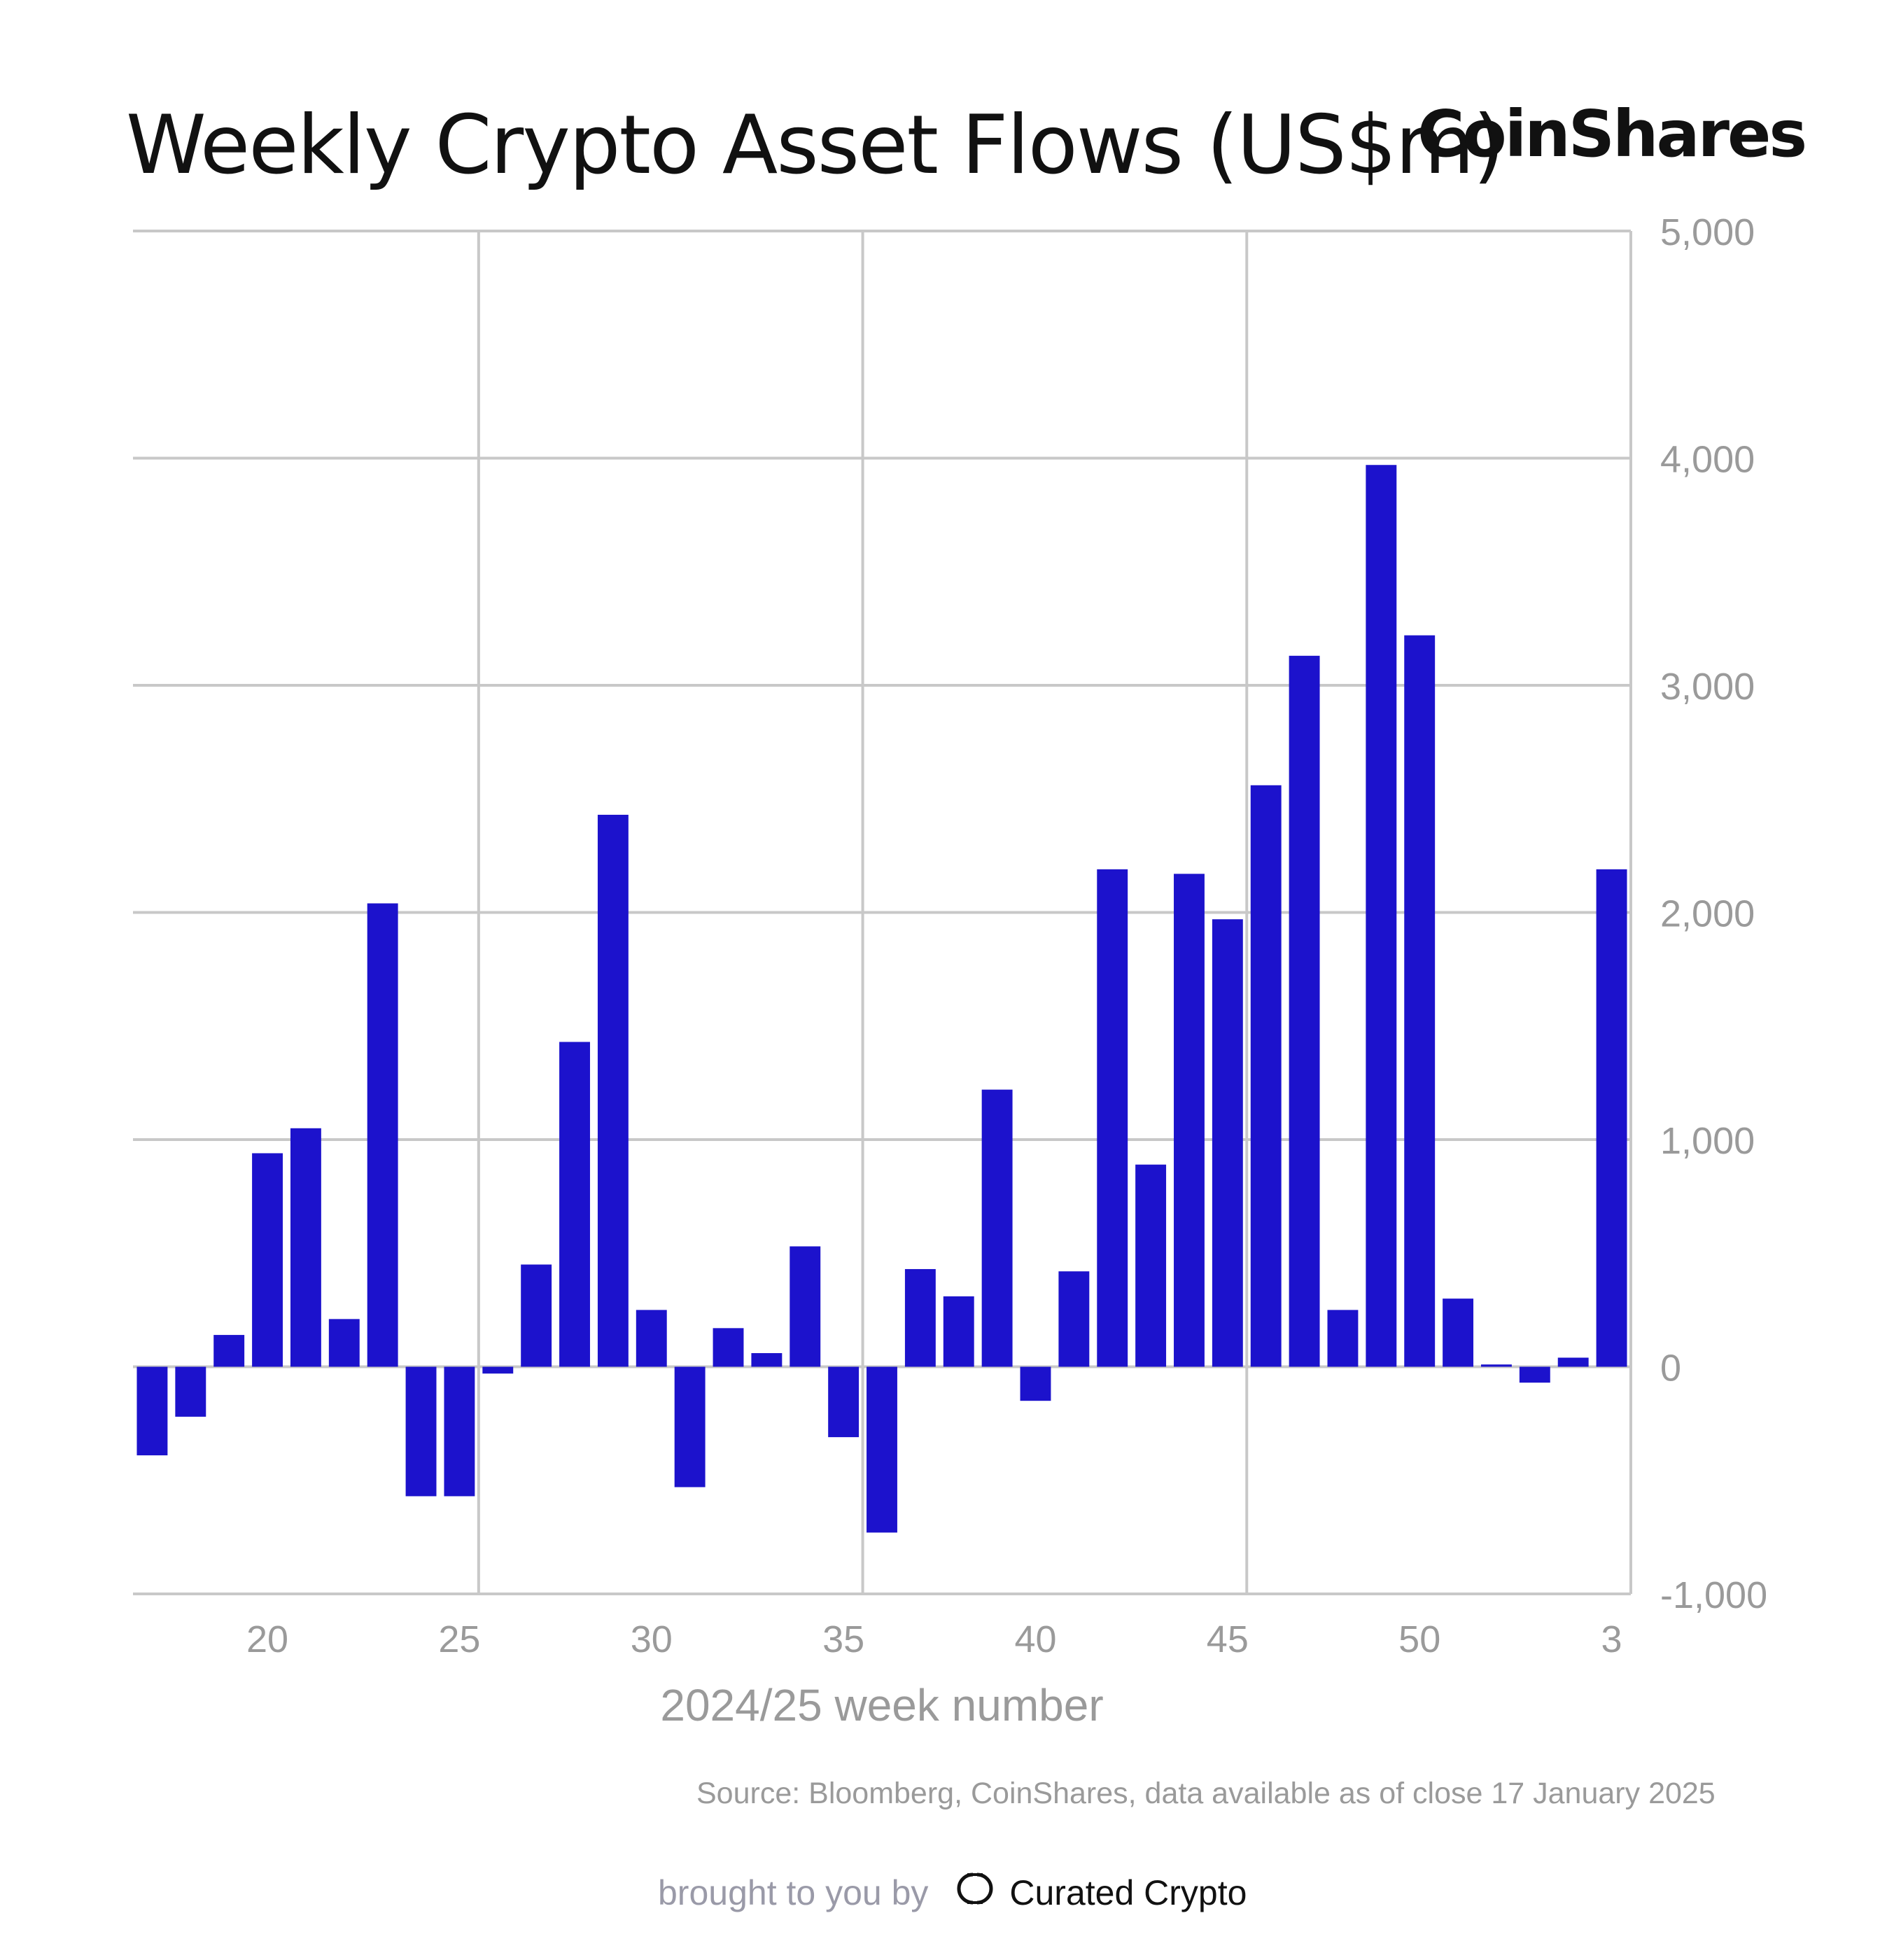 This screenshot has height=1960, width=1894. What do you see at coordinates (1128, 1892) in the screenshot?
I see `footer-brand-name: Curated Crypto` at bounding box center [1128, 1892].